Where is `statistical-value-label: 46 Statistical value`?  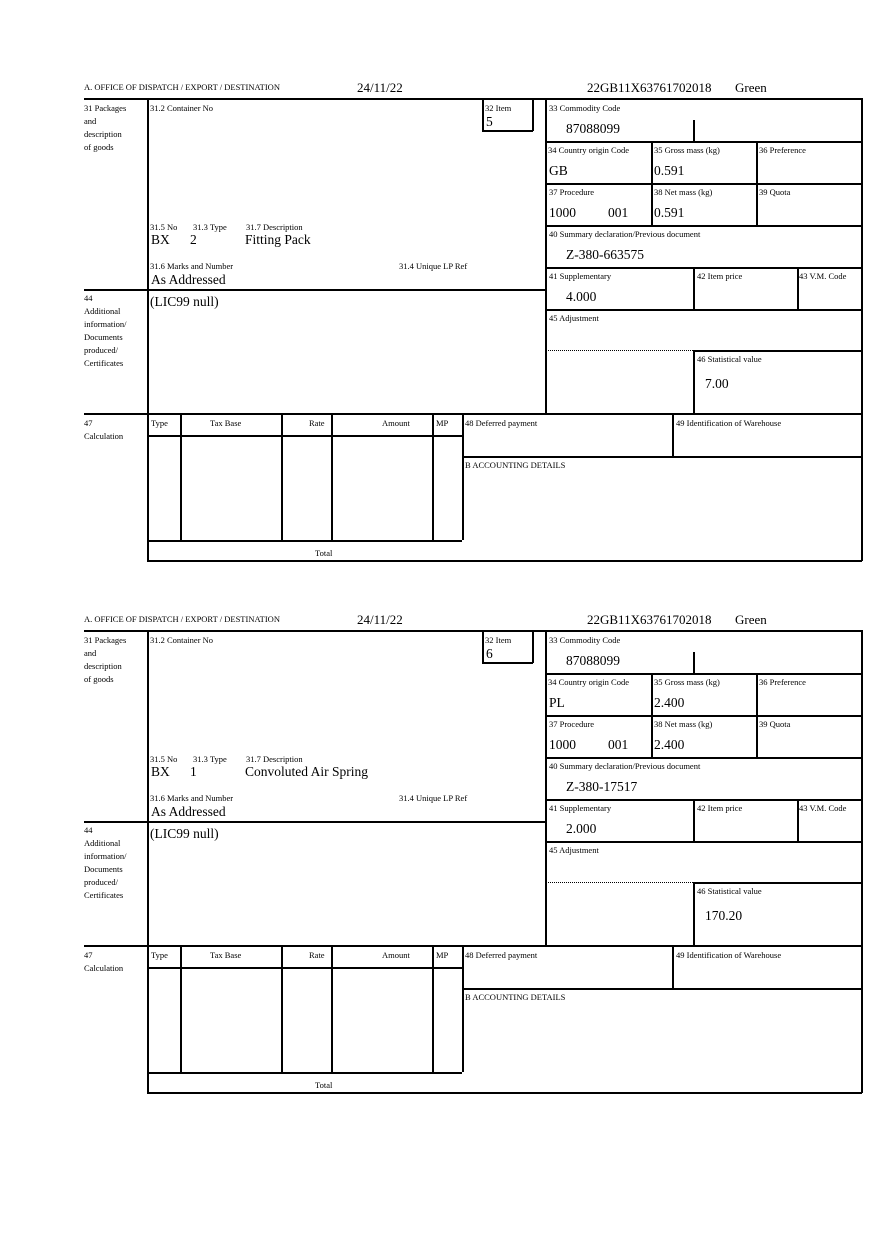
statistical-value-label: 46 Statistical value is located at coordinates (729, 359).